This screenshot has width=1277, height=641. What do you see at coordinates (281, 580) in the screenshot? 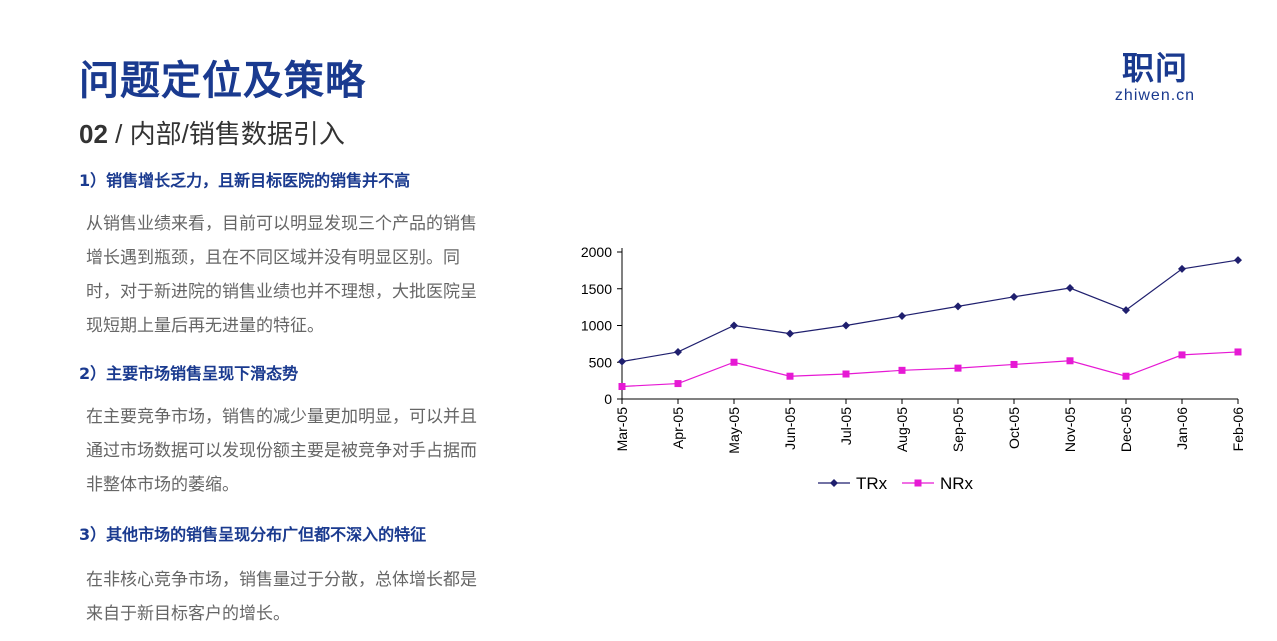
I see `section-3-line: 在非核心竞争市场，销售量过于分散，总体增长都是` at bounding box center [281, 580].